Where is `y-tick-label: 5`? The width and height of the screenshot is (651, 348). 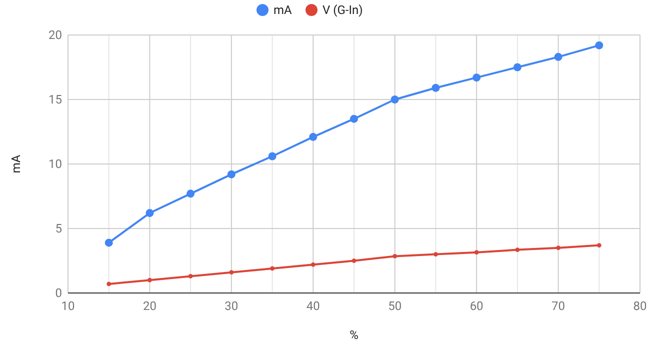 y-tick-label: 5 is located at coordinates (58, 229).